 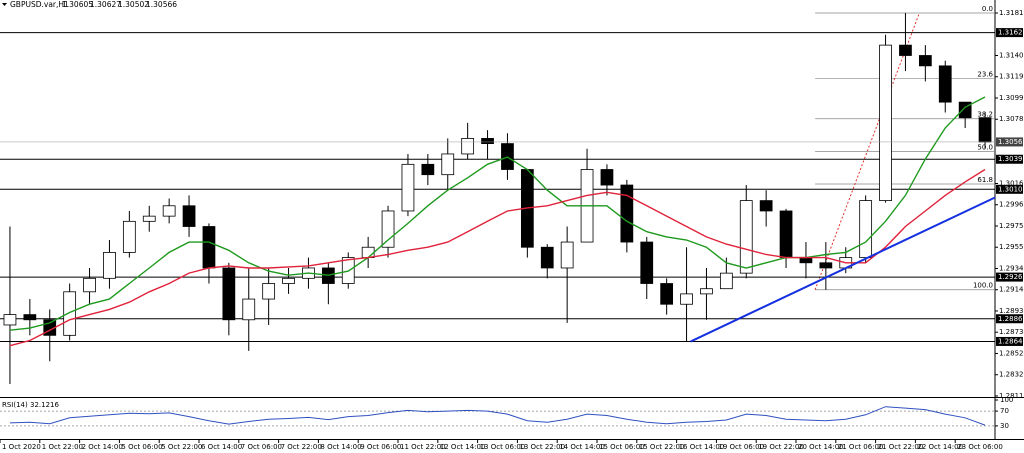 I want to click on header-open: 1.30605, so click(x=77, y=4).